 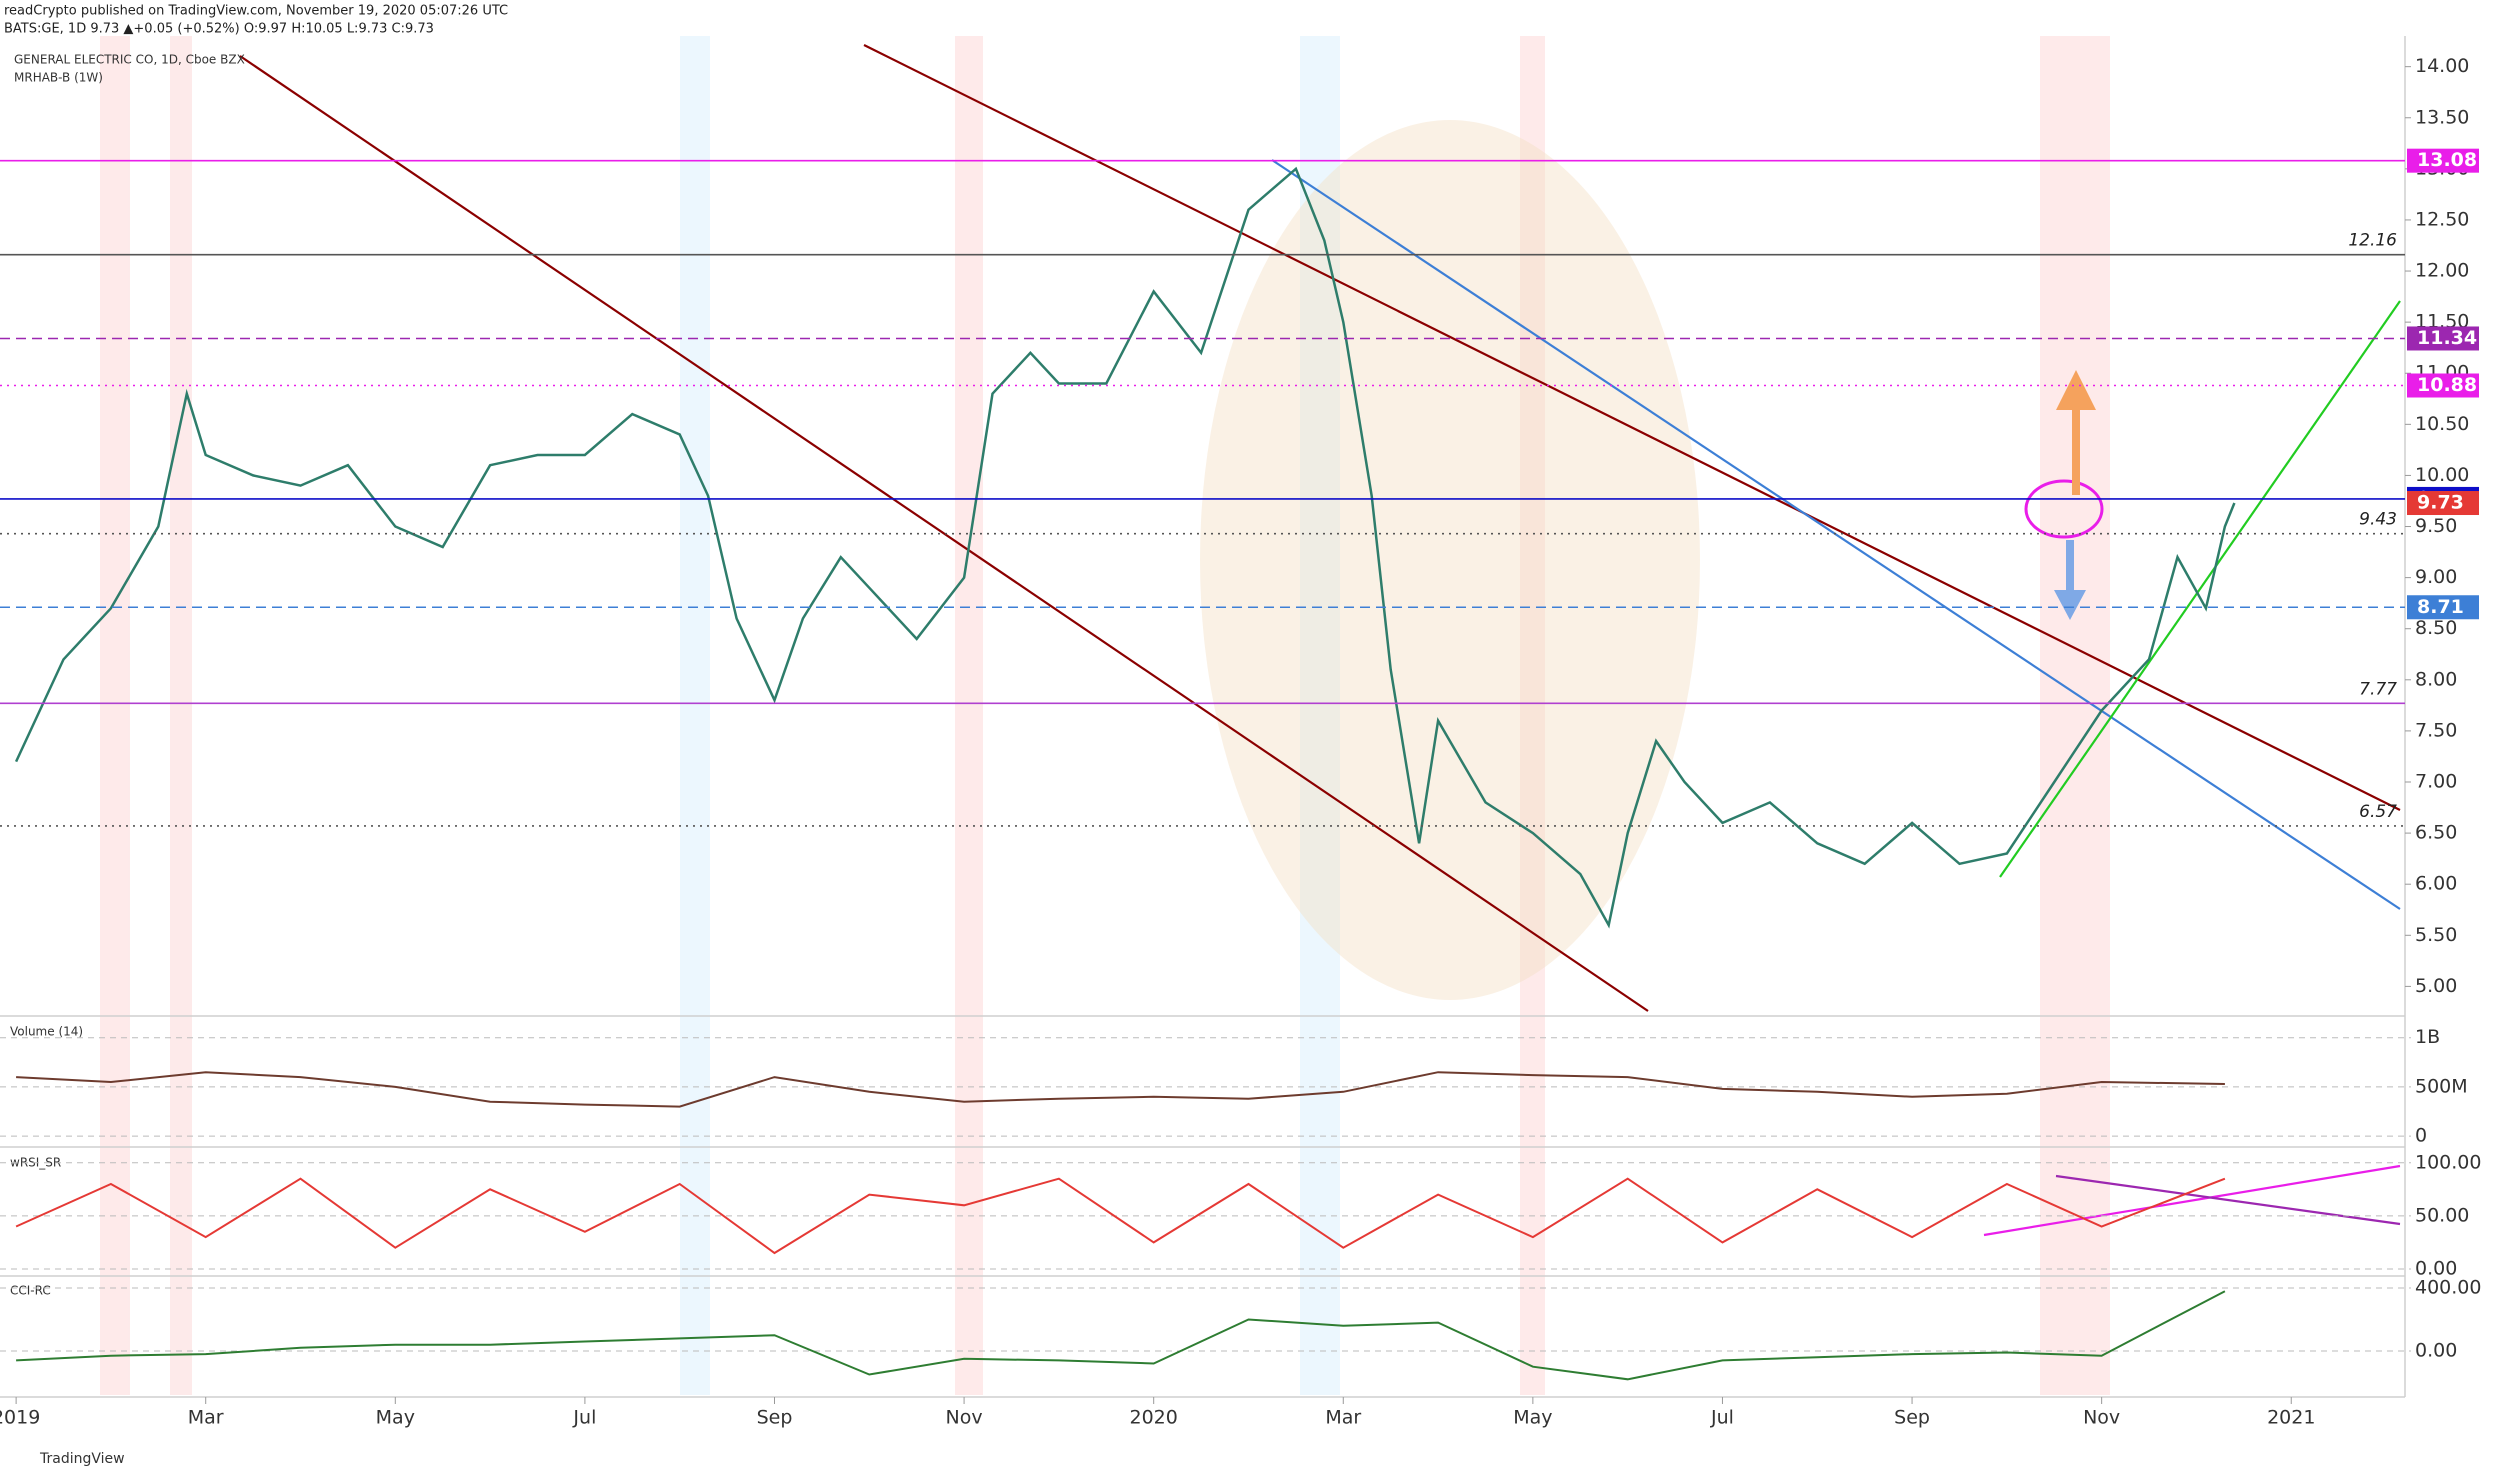 I want to click on y-tick-label: 13.50, so click(x=2442, y=117).